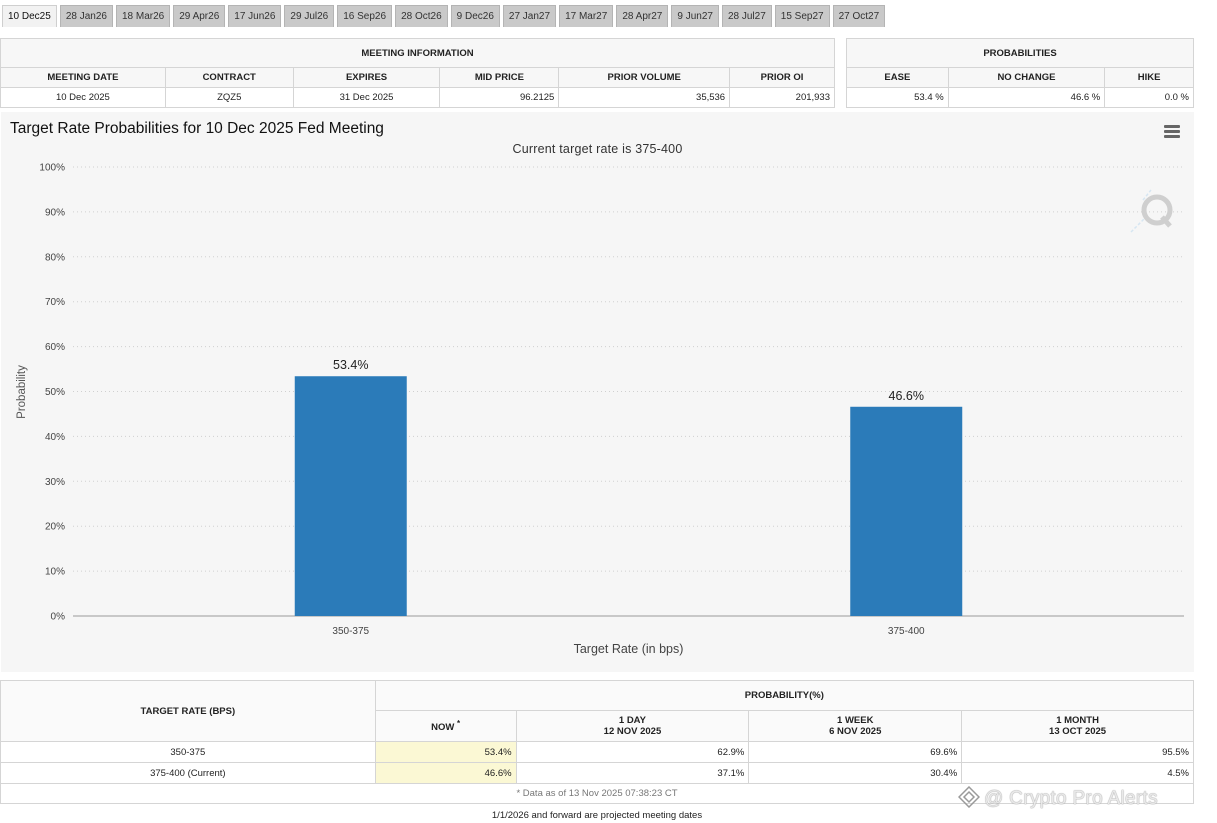 The width and height of the screenshot is (1217, 823). What do you see at coordinates (906, 396) in the screenshot?
I see `data-label: 46.6%` at bounding box center [906, 396].